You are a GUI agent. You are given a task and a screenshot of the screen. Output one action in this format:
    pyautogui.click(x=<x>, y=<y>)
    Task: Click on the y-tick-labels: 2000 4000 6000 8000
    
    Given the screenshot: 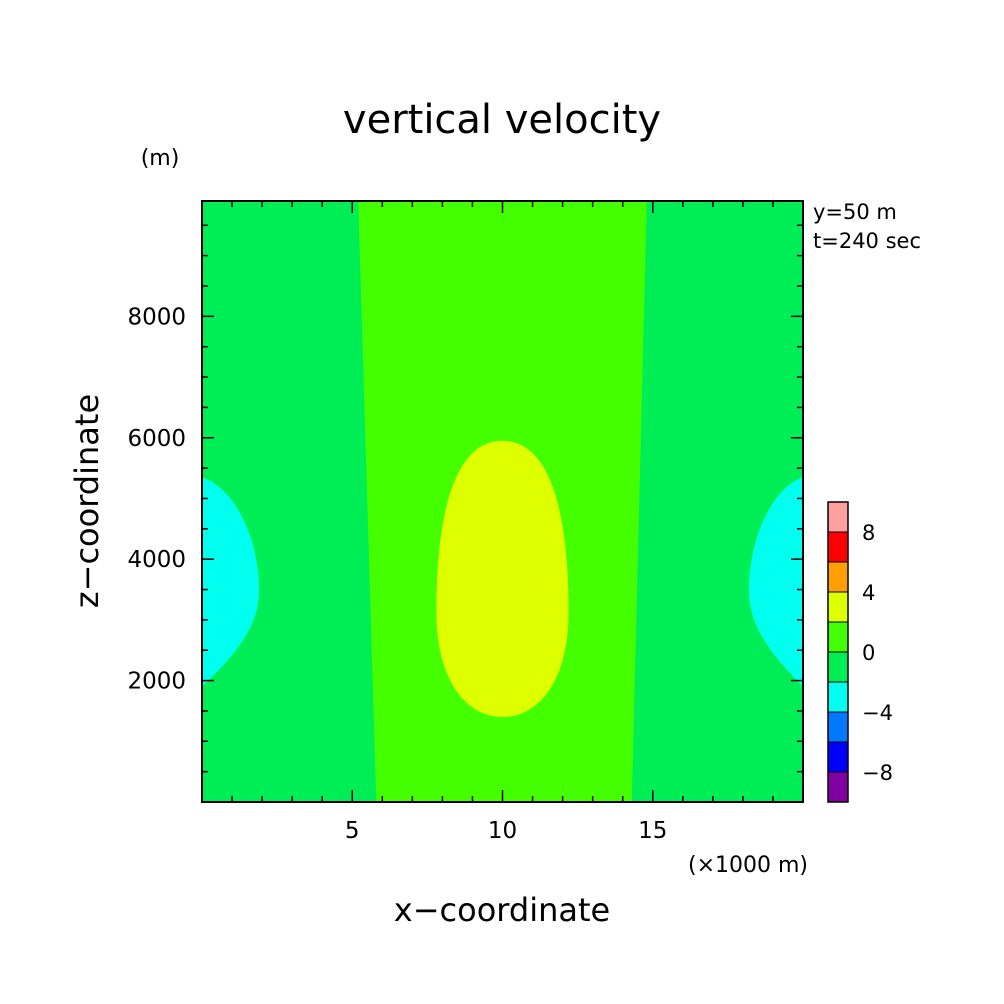 What is the action you would take?
    pyautogui.click(x=156, y=499)
    